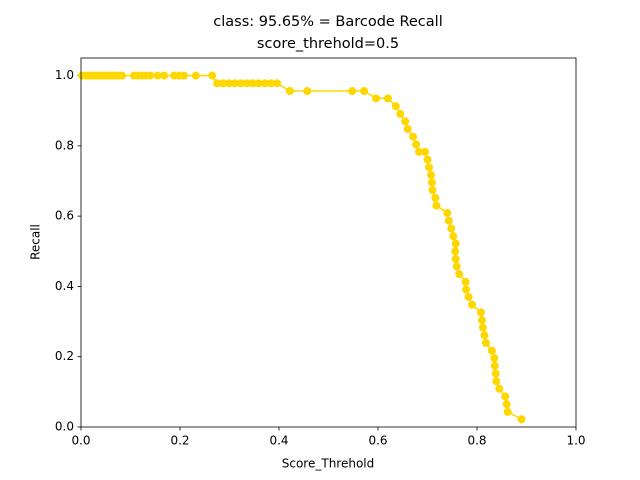 This screenshot has width=640, height=480. Describe the element at coordinates (328, 464) in the screenshot. I see `x-axis-label: Score_Threhold` at that location.